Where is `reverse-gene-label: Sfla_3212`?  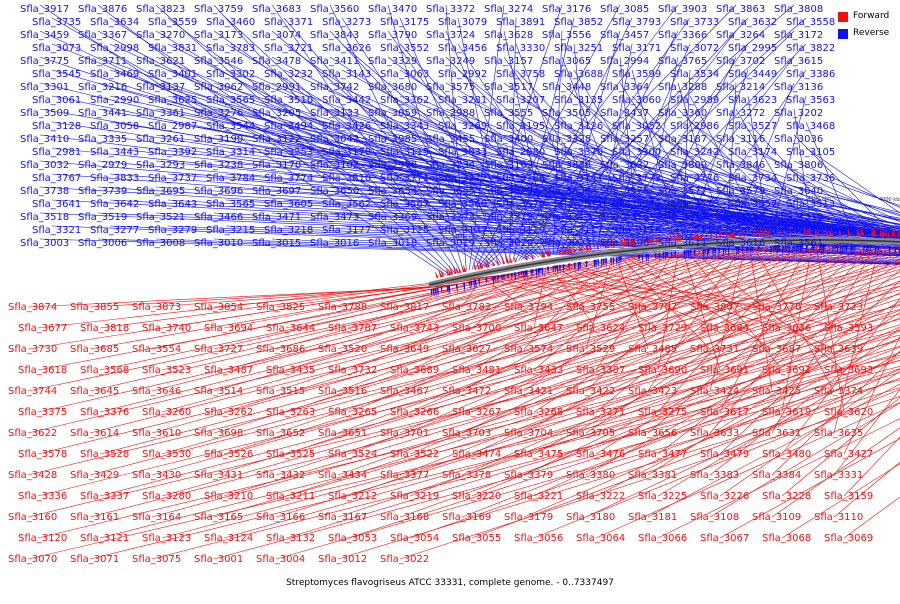 reverse-gene-label: Sfla_3212 is located at coordinates (352, 496).